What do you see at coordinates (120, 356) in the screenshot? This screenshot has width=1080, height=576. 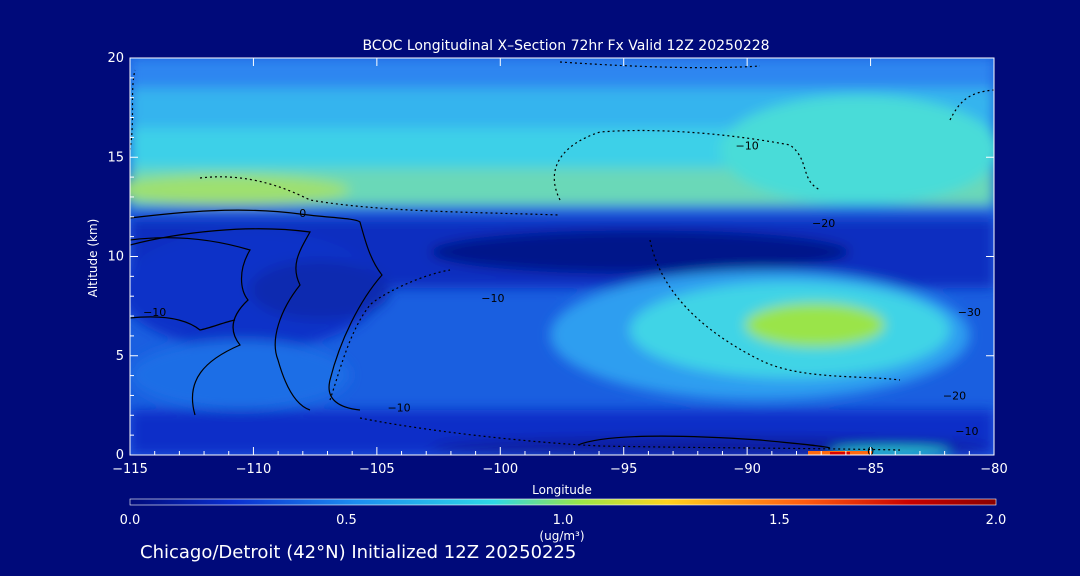 I see `y-tick-label: 5` at bounding box center [120, 356].